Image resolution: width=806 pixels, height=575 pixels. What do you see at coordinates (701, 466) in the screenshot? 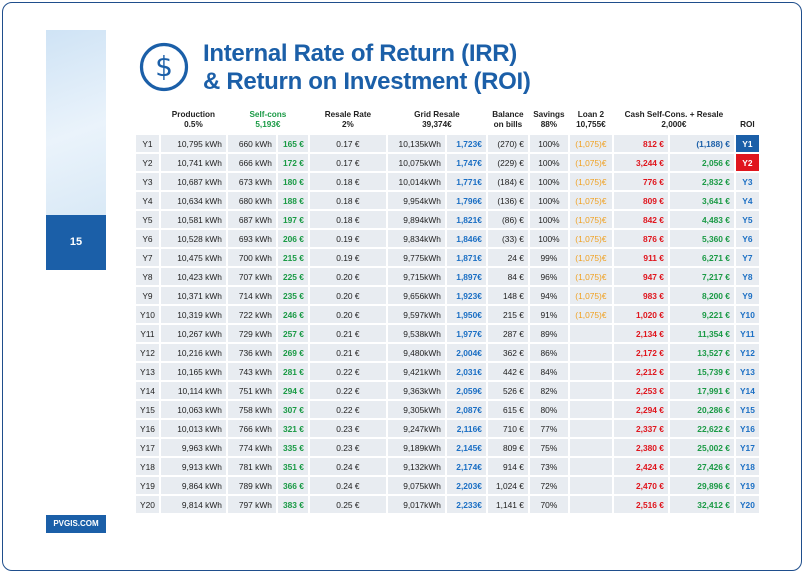
I see `cumulative-cell: 27,426 €` at bounding box center [701, 466].